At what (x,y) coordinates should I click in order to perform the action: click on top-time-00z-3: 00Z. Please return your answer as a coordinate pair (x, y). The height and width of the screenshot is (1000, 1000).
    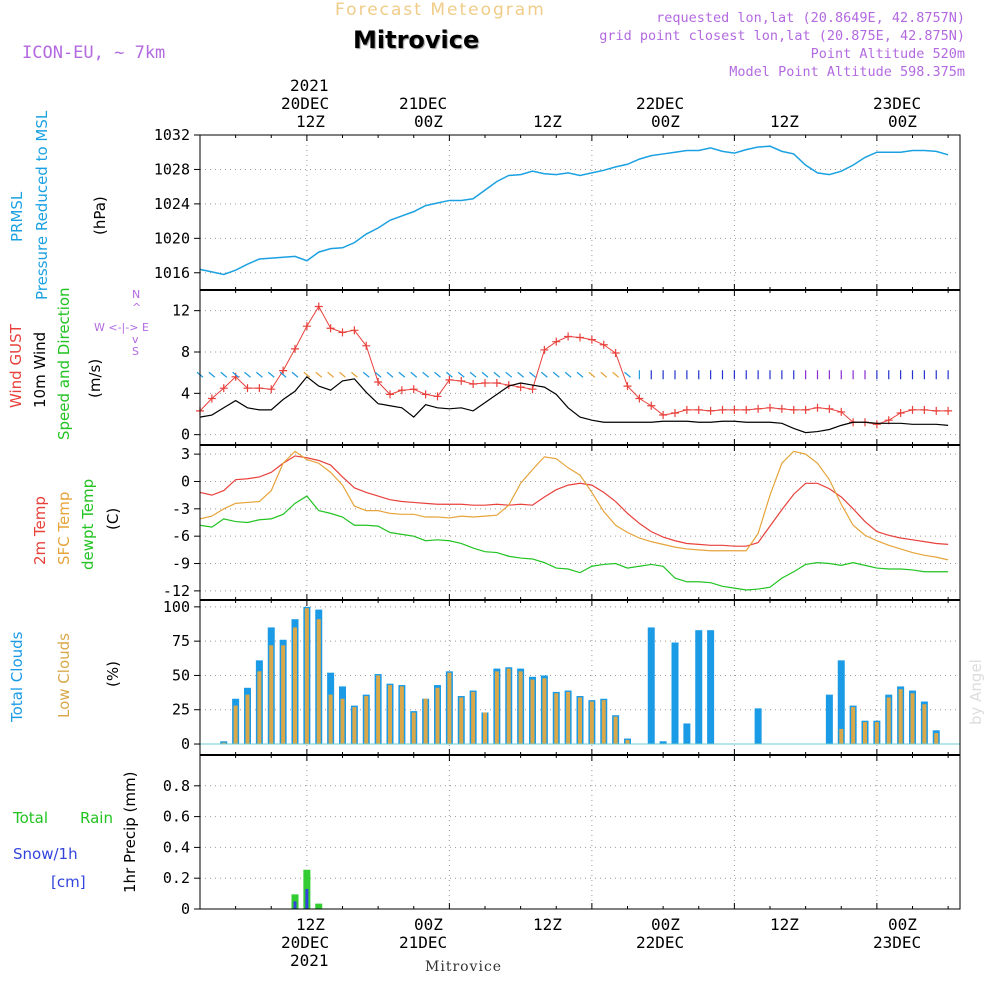
    Looking at the image, I should click on (902, 121).